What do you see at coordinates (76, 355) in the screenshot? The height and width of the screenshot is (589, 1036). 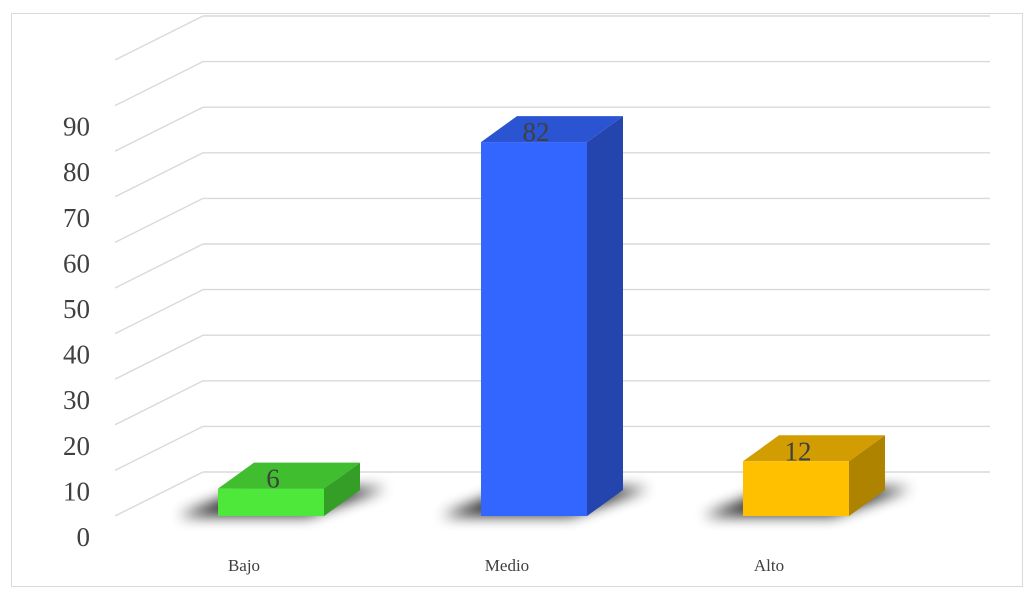 I see `y-tick-label: 40` at bounding box center [76, 355].